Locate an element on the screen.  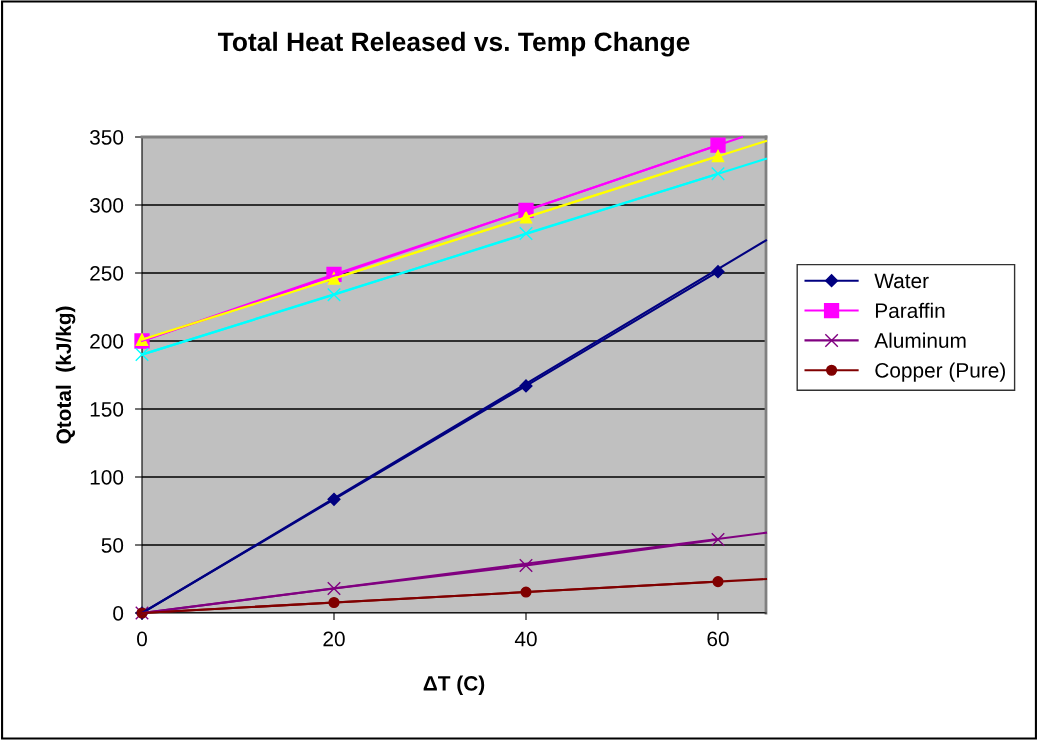
y-tick-label: 100 is located at coordinates (107, 477).